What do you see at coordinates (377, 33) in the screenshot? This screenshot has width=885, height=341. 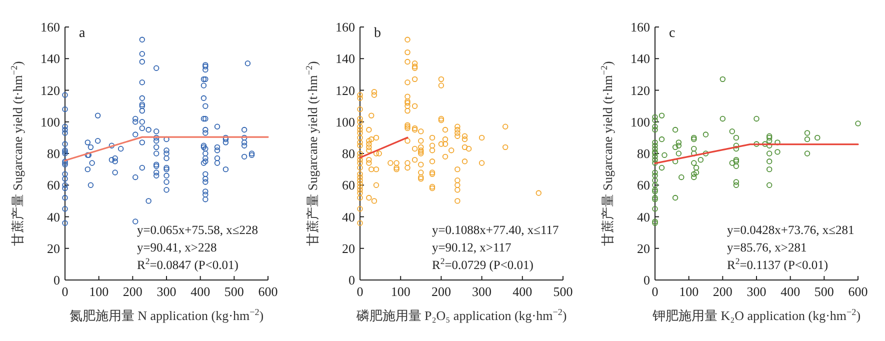 I see `chart-title: b` at bounding box center [377, 33].